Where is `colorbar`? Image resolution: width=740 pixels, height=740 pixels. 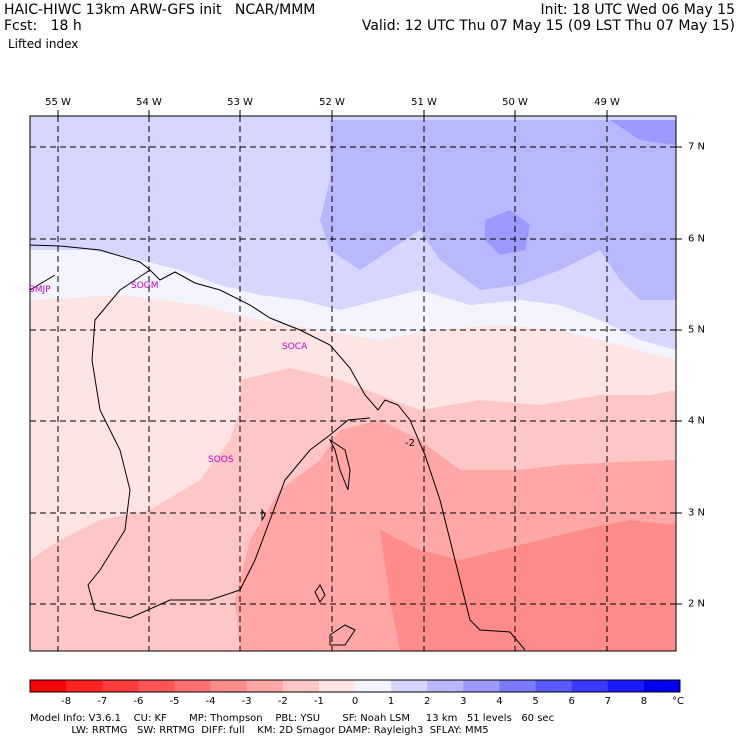
colorbar is located at coordinates (355, 686).